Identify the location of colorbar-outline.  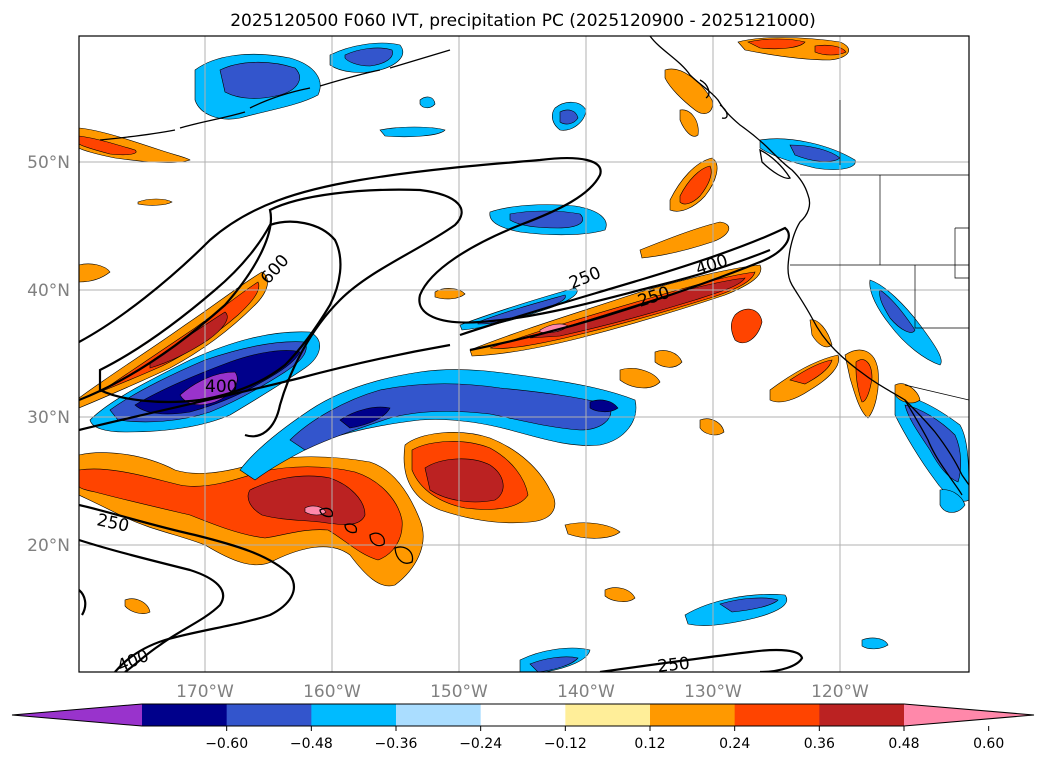
(523, 715).